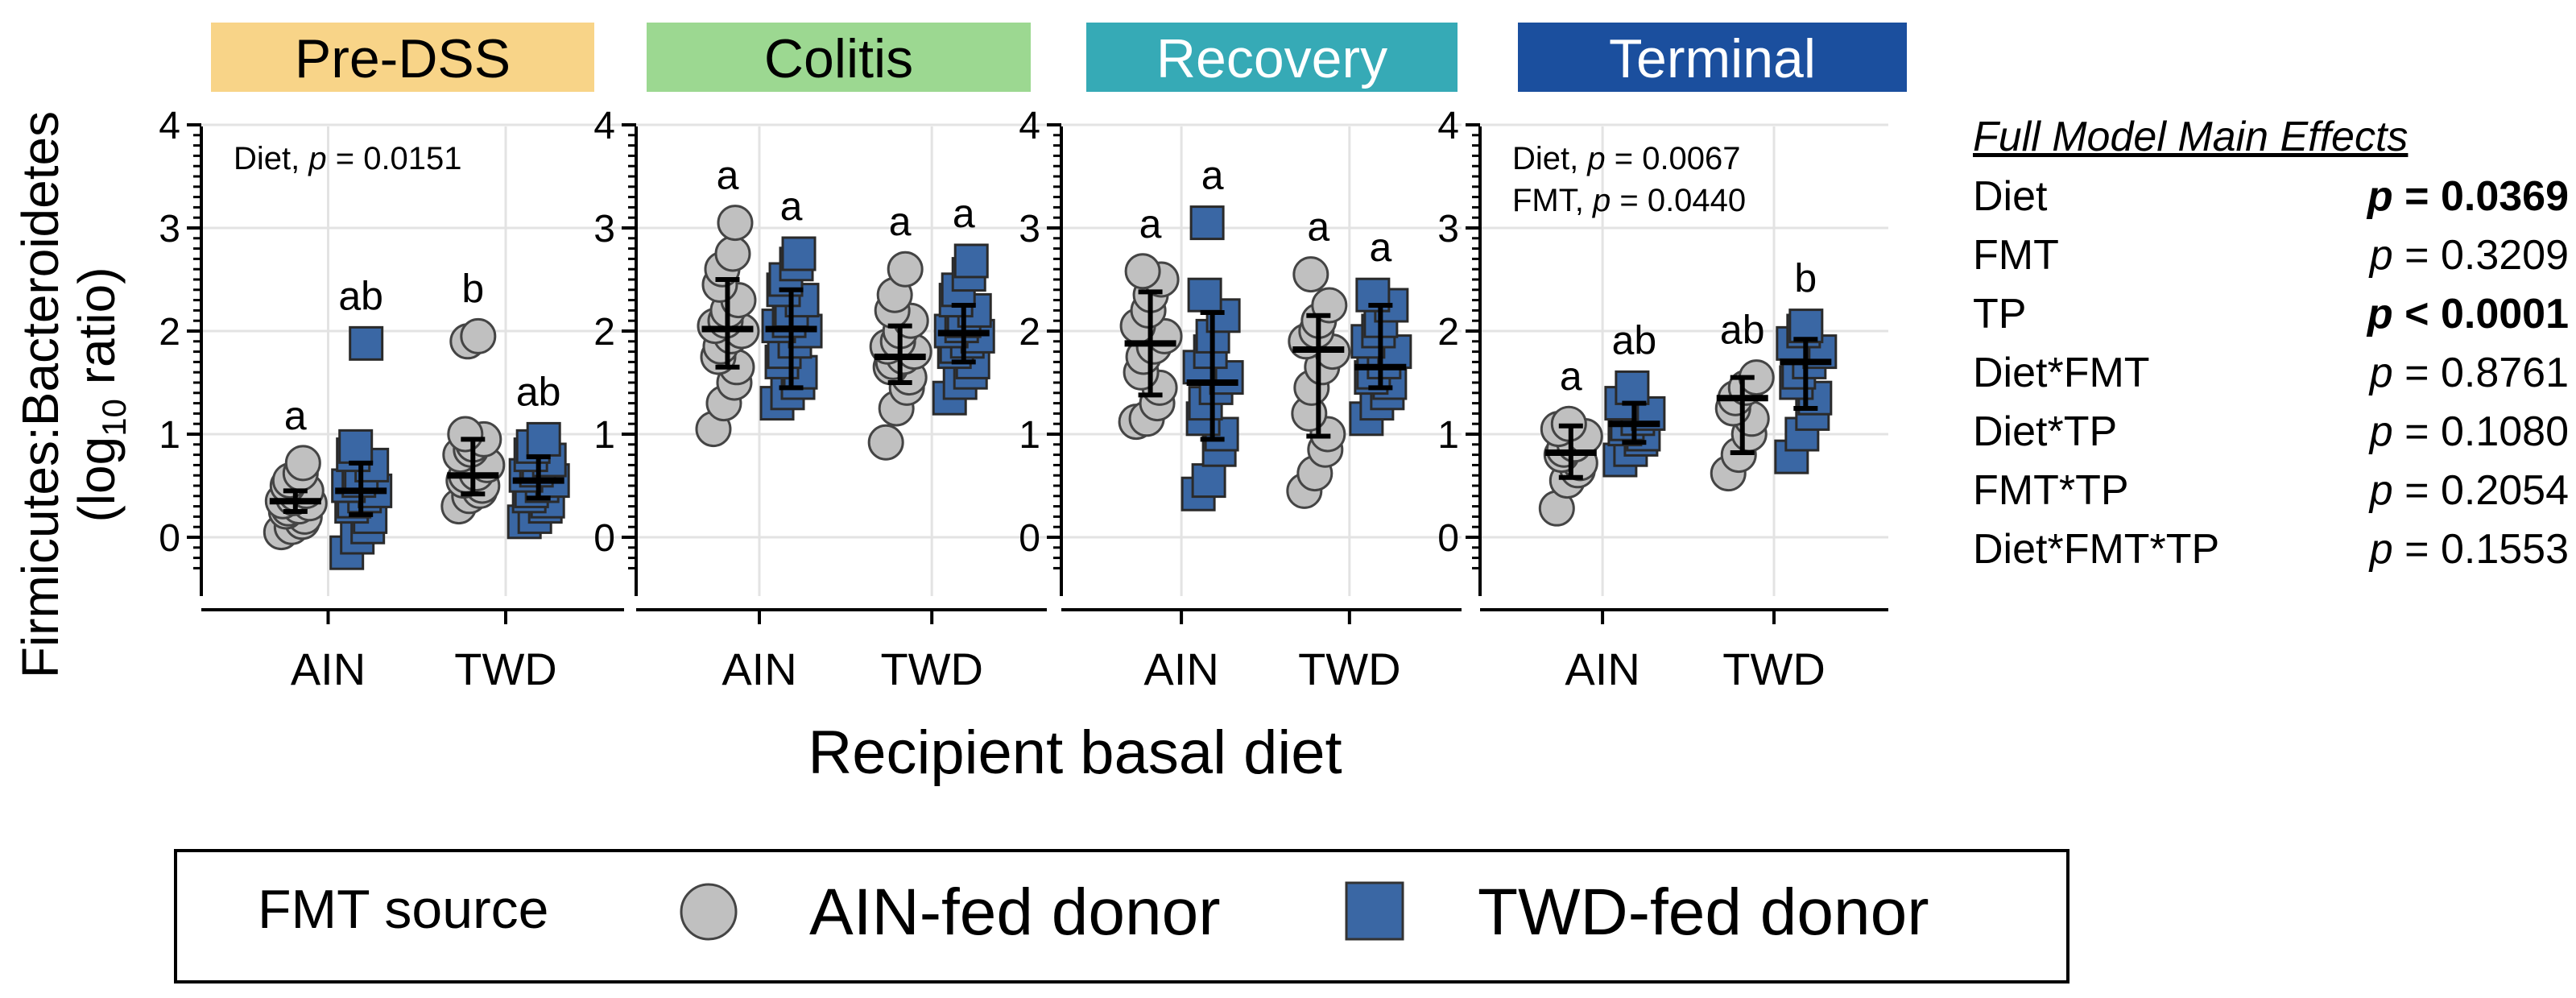 The image size is (2576, 998). Describe the element at coordinates (2016, 256) in the screenshot. I see `main-effect-term: FMT` at that location.